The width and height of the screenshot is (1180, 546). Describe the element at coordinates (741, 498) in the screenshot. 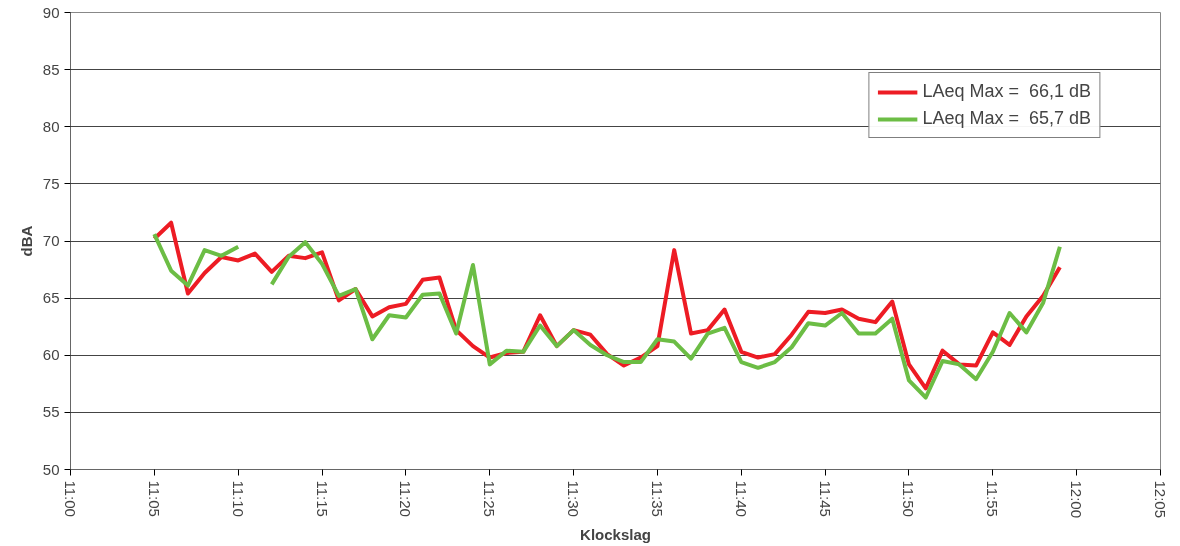

I see `x-tick-label: 11:40` at that location.